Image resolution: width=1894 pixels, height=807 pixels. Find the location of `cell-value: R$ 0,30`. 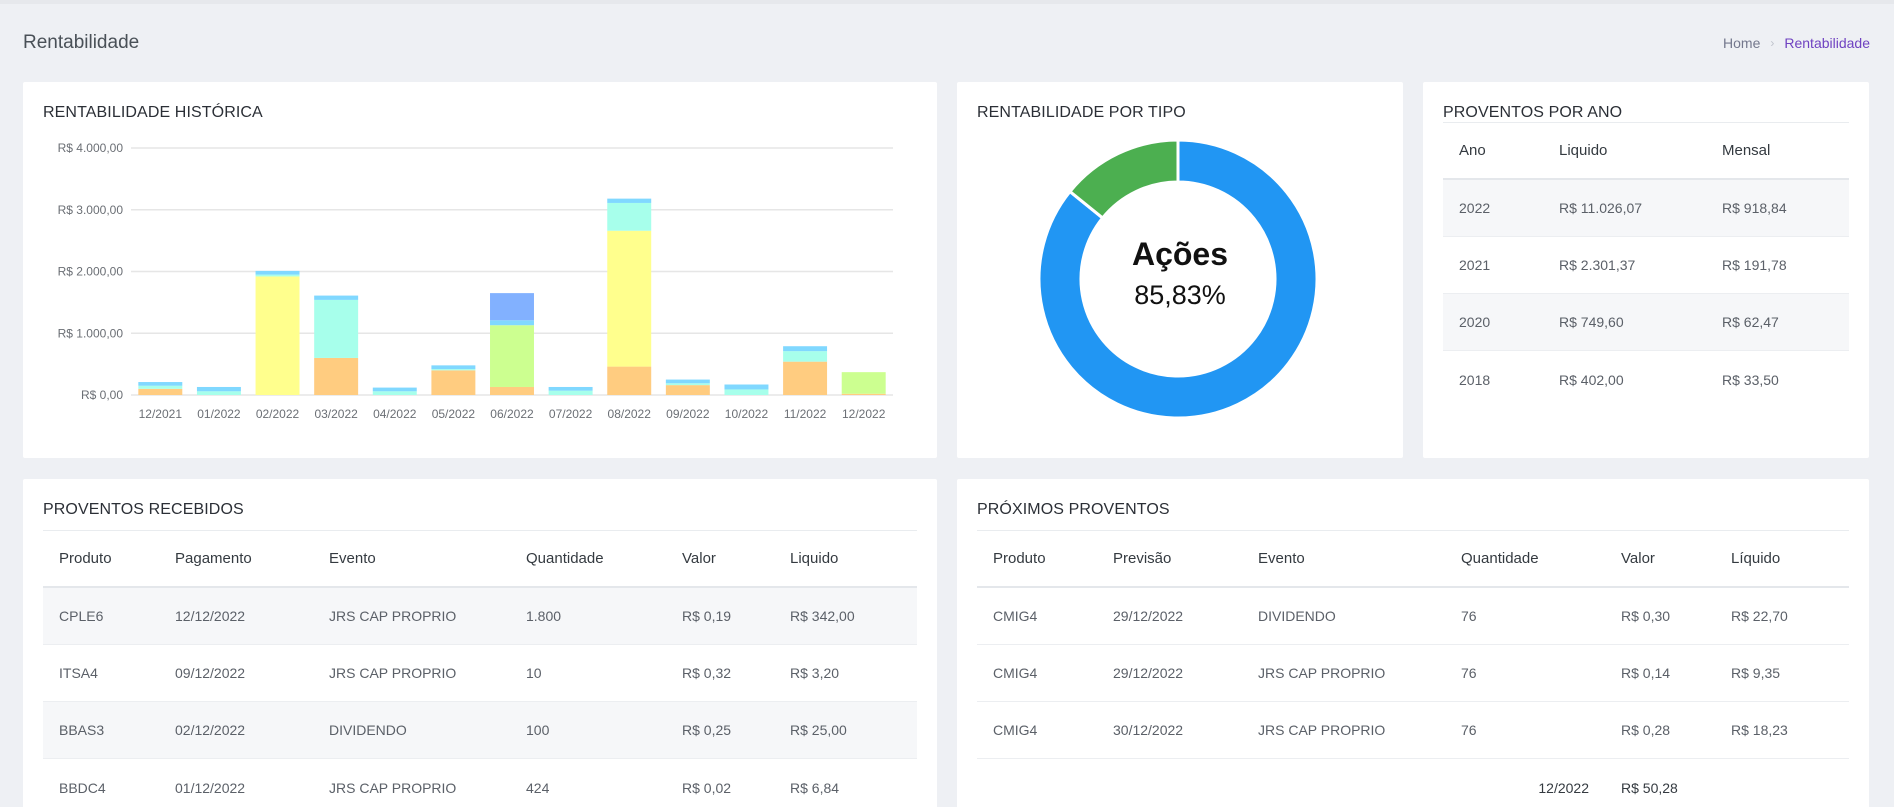

cell-value: R$ 0,30 is located at coordinates (1646, 616).